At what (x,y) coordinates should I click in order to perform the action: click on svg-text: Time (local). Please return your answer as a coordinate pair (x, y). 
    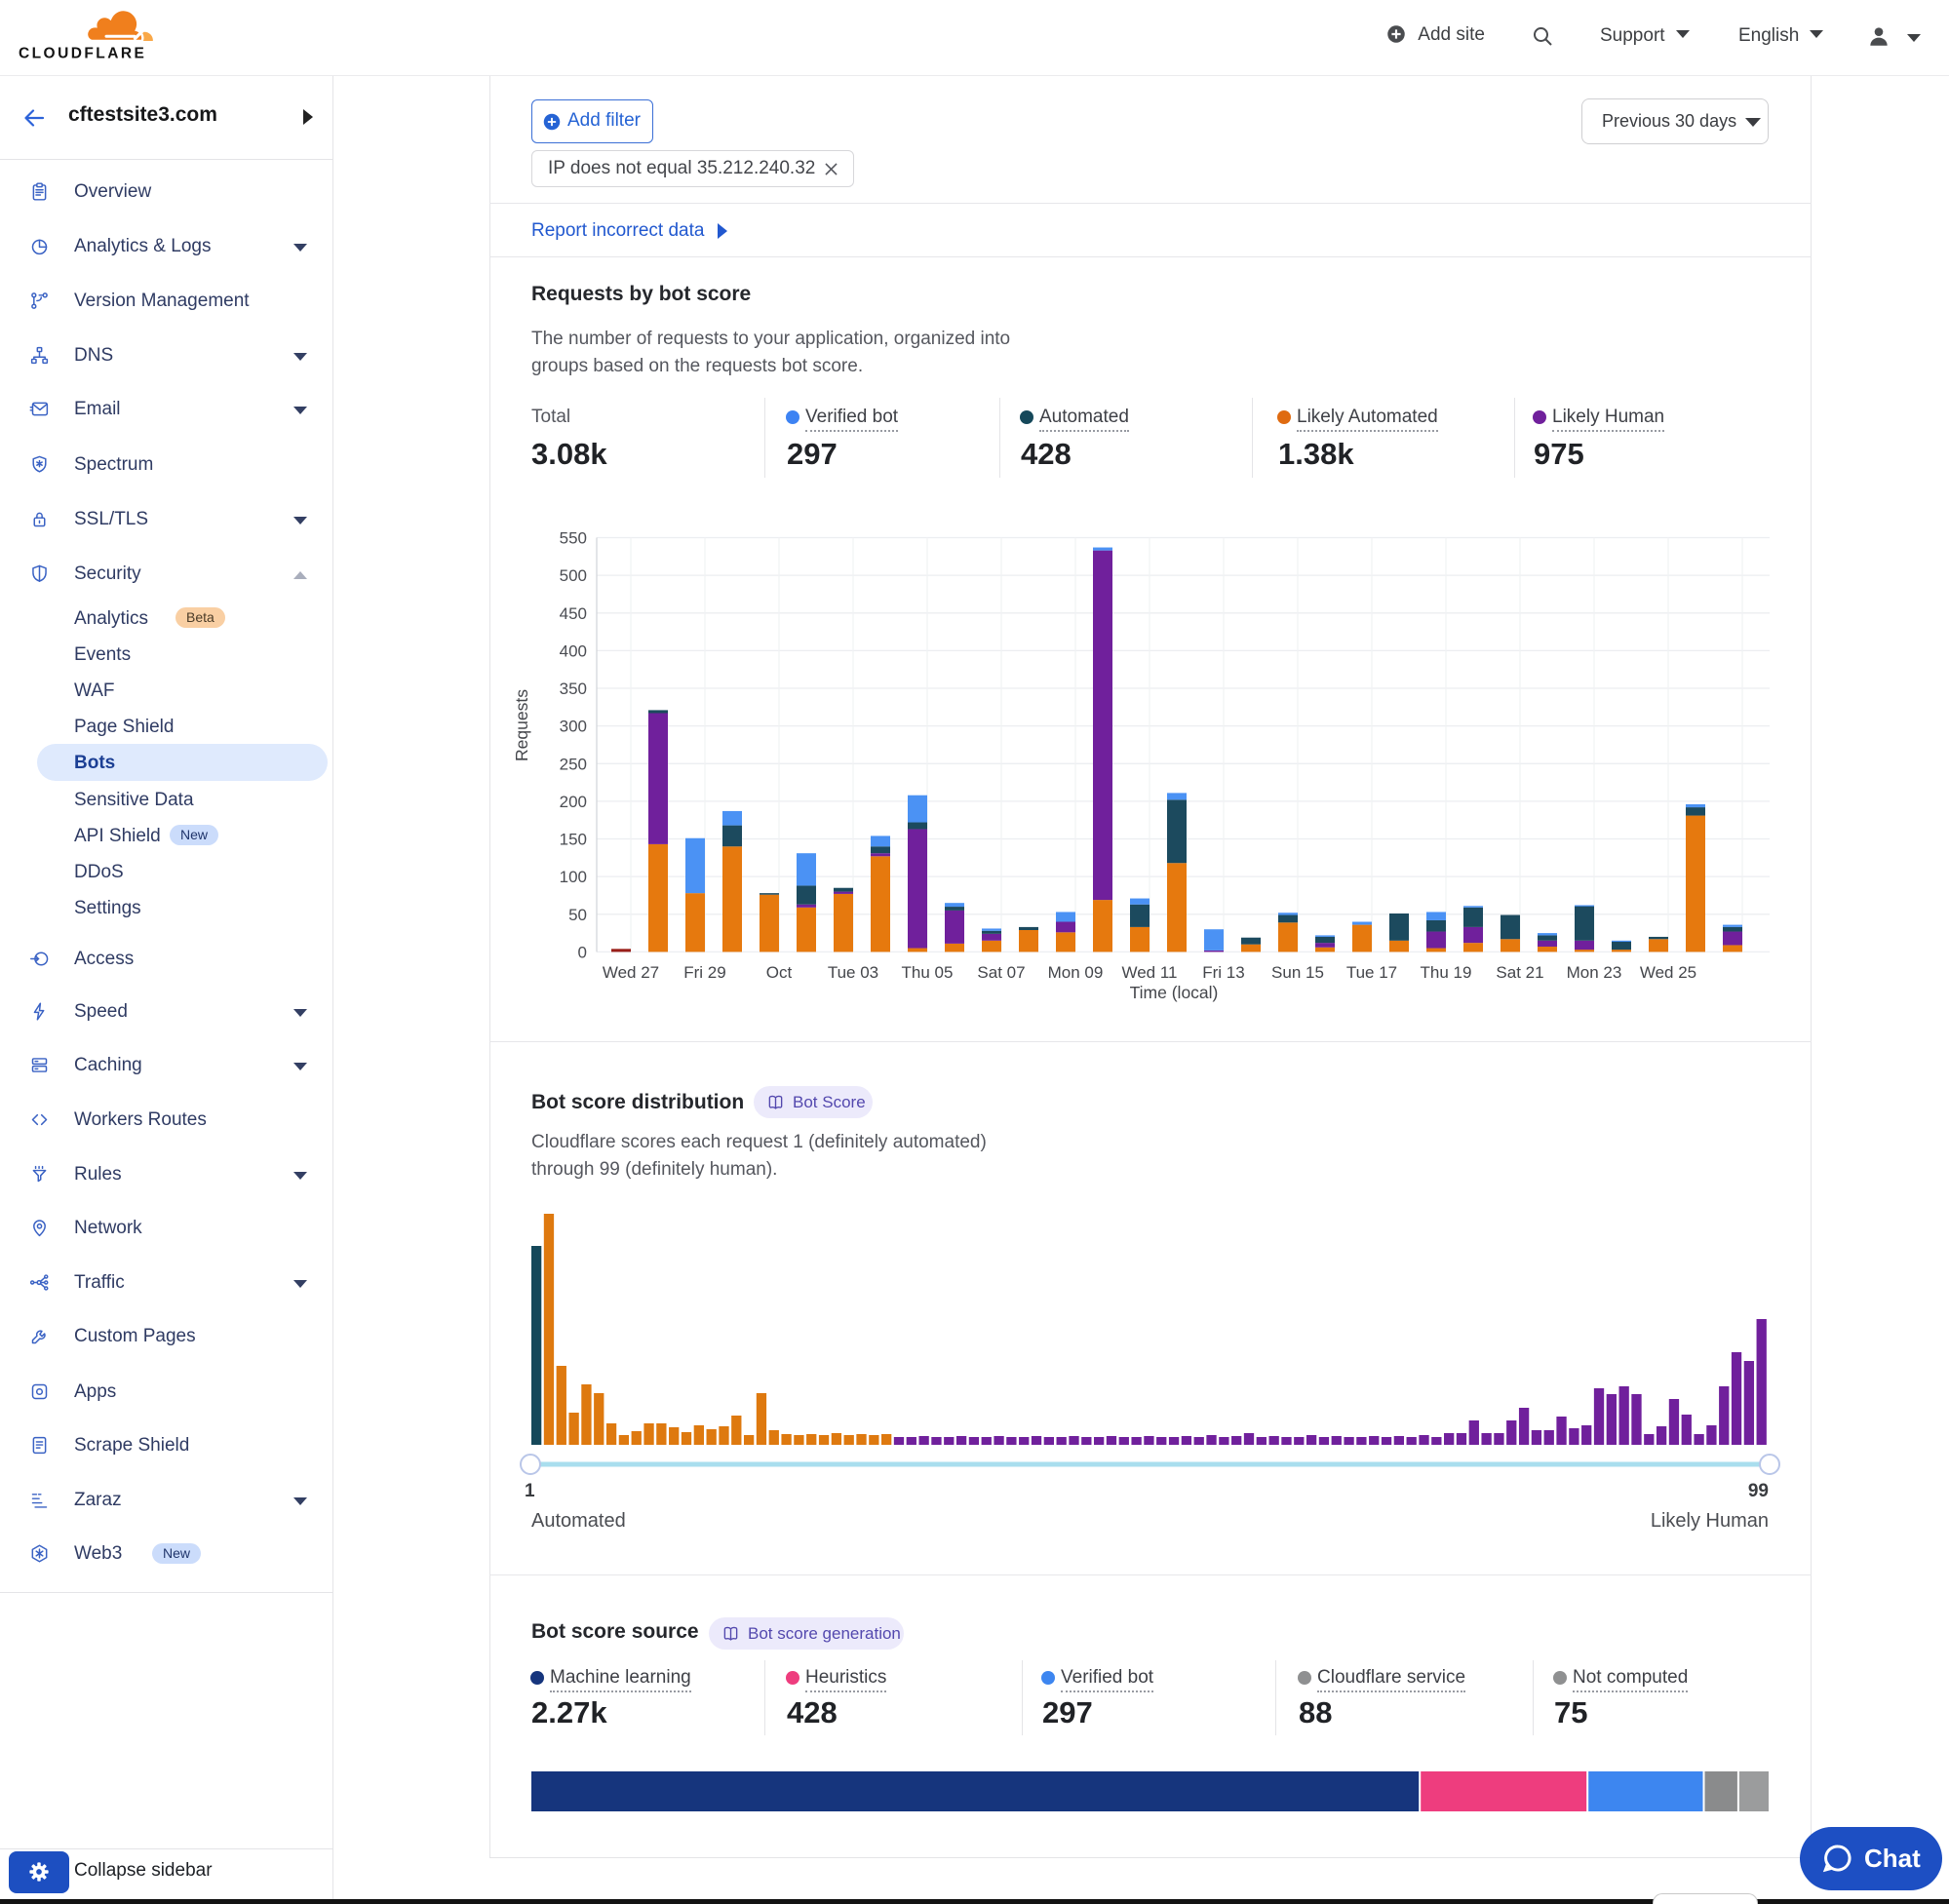
    Looking at the image, I should click on (1174, 992).